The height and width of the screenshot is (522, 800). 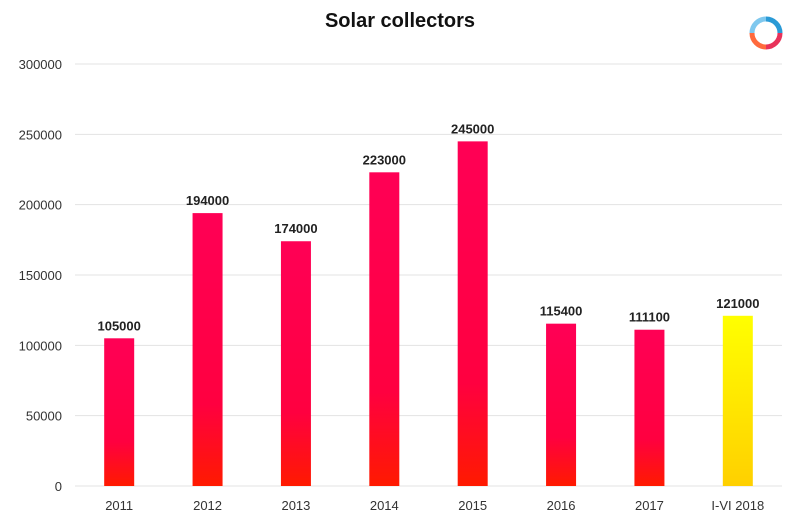 I want to click on y-tick-label: 50000, so click(x=44, y=416).